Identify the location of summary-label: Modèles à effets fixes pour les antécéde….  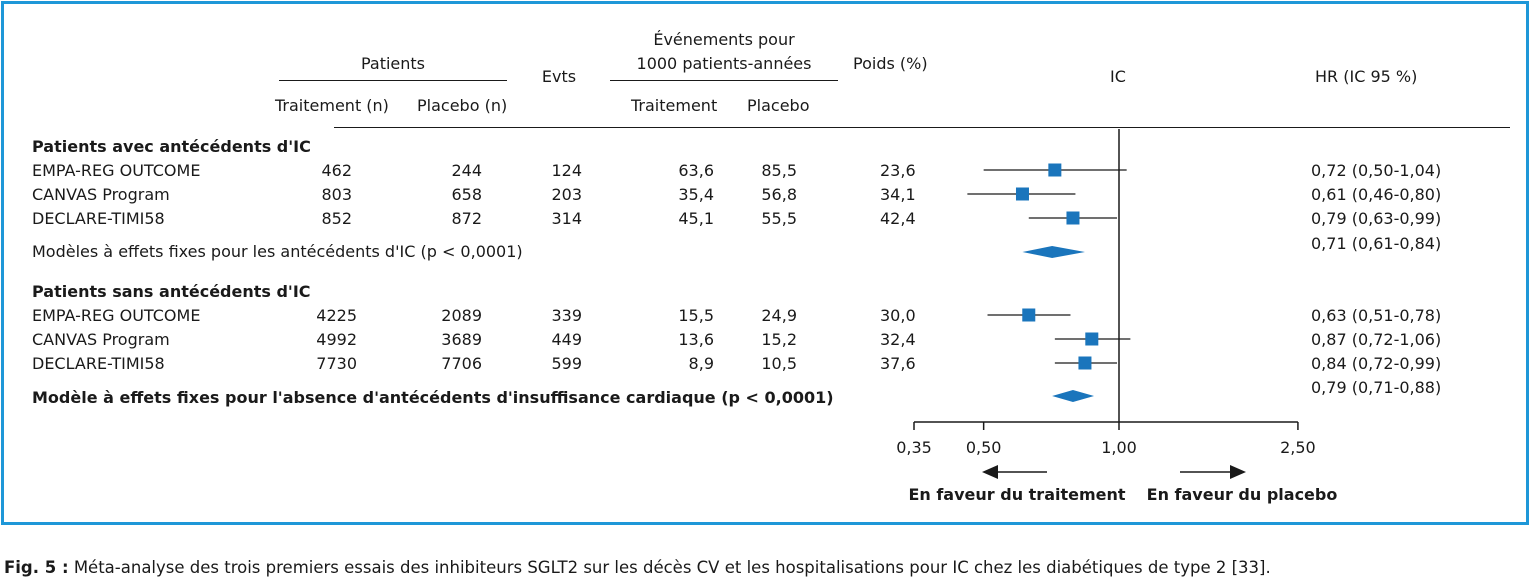
(277, 251).